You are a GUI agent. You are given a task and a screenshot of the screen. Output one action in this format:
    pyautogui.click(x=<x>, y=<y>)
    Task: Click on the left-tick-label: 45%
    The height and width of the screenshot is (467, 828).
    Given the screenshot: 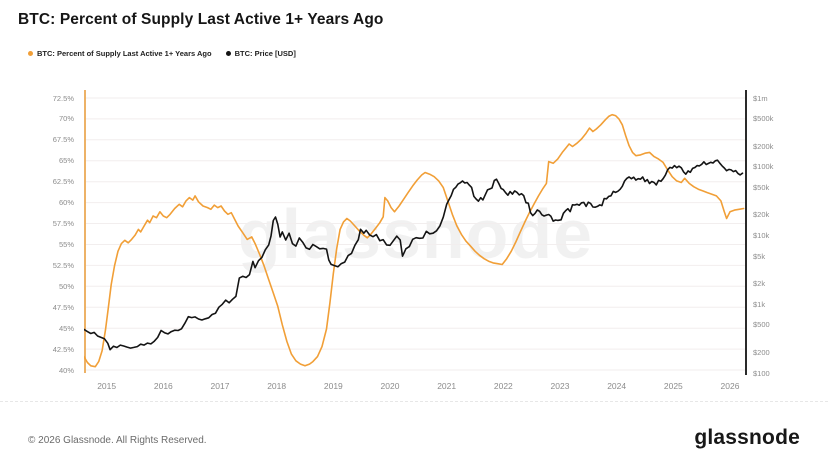 What is the action you would take?
    pyautogui.click(x=66, y=328)
    